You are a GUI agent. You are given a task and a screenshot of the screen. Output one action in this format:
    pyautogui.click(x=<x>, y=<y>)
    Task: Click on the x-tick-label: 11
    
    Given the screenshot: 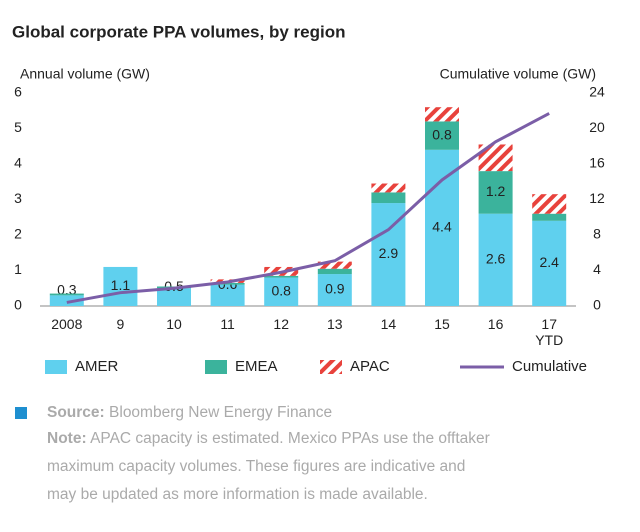 What is the action you would take?
    pyautogui.click(x=227, y=324)
    